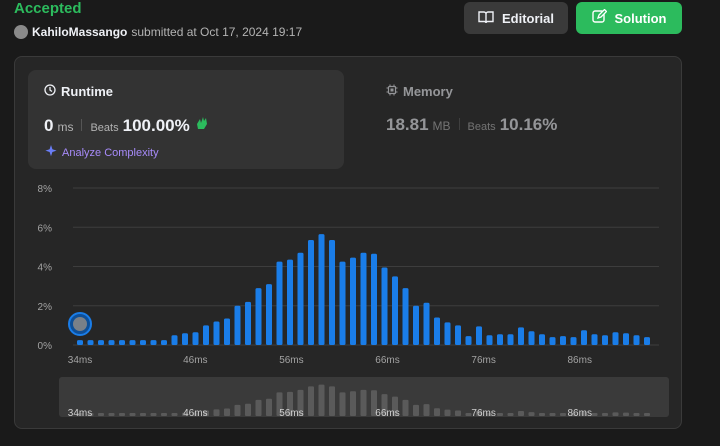  What do you see at coordinates (65, 127) in the screenshot?
I see `runtime-unit: ms` at bounding box center [65, 127].